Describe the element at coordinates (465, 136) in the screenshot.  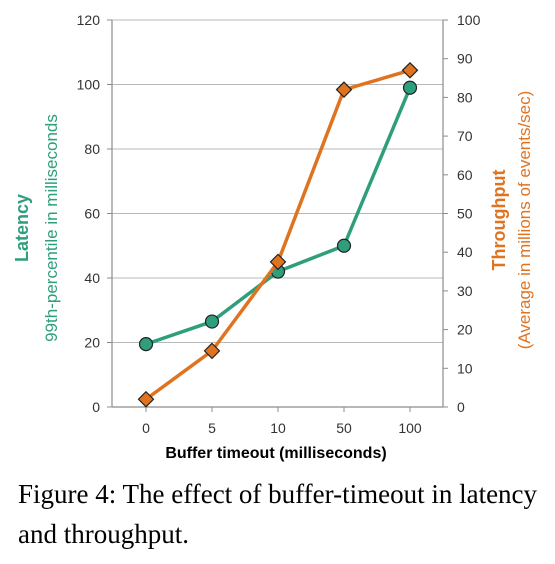
I see `right-tick-label: 70` at that location.